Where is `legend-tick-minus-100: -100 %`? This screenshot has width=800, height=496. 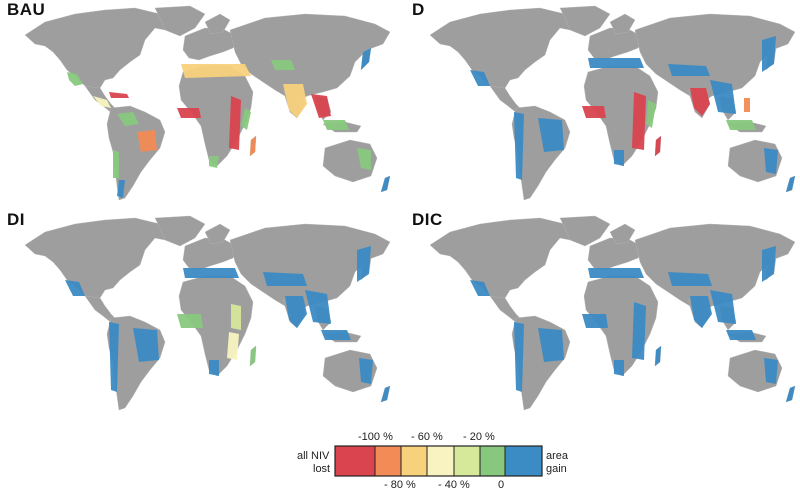
legend-tick-minus-100: -100 % is located at coordinates (375, 437).